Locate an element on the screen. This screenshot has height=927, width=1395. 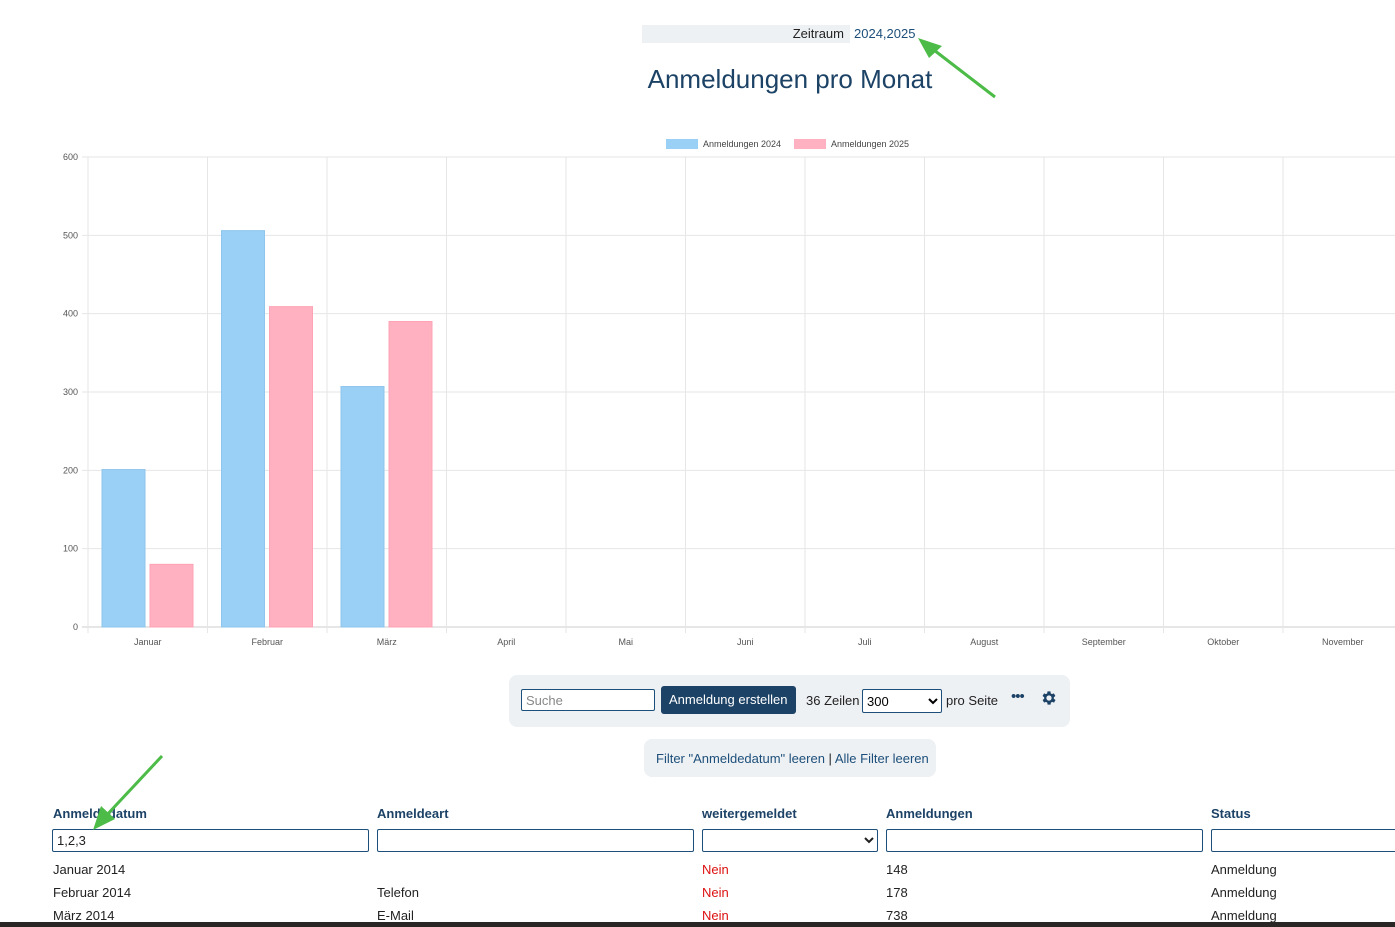
x-tick-label: April is located at coordinates (506, 642).